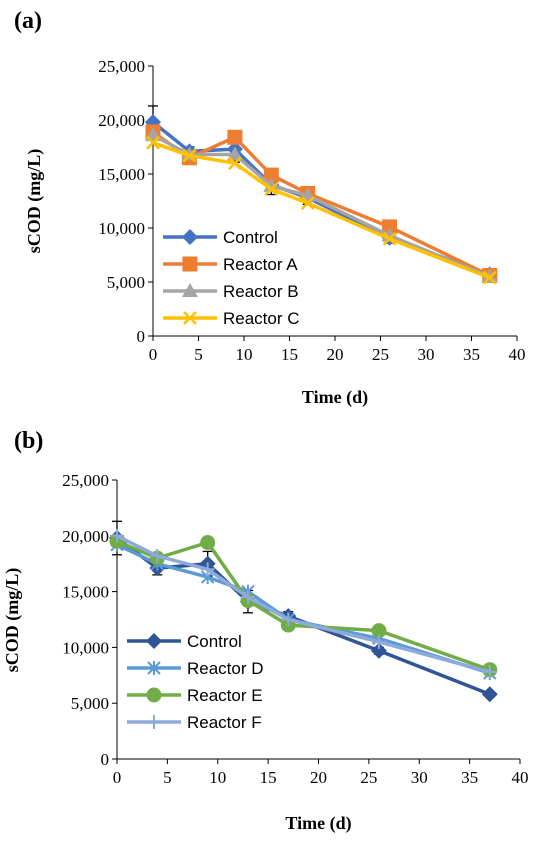  What do you see at coordinates (261, 291) in the screenshot?
I see `legend-label: Reactor B` at bounding box center [261, 291].